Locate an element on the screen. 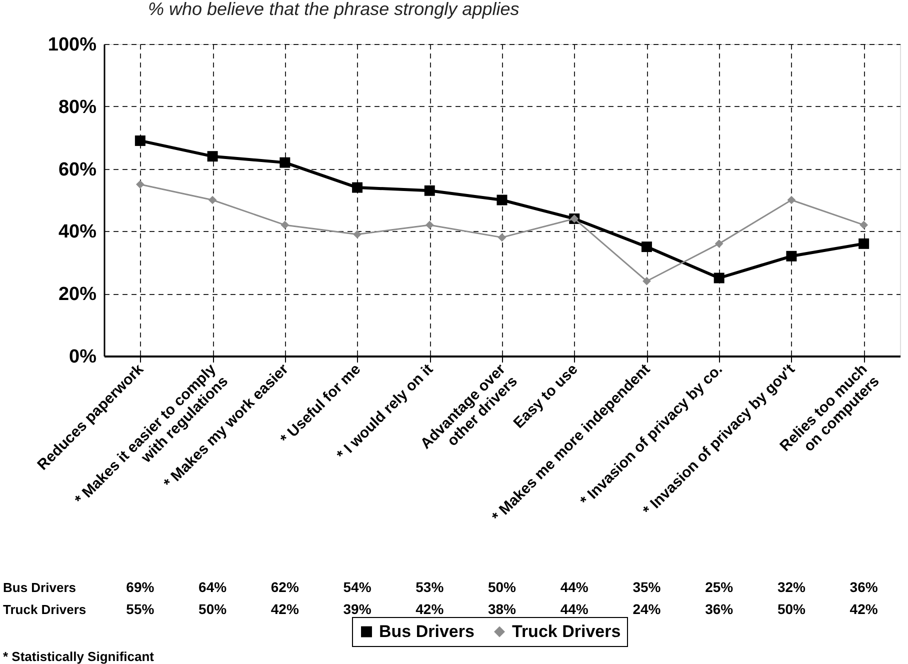  text: * Statistically Significant is located at coordinates (79, 656).